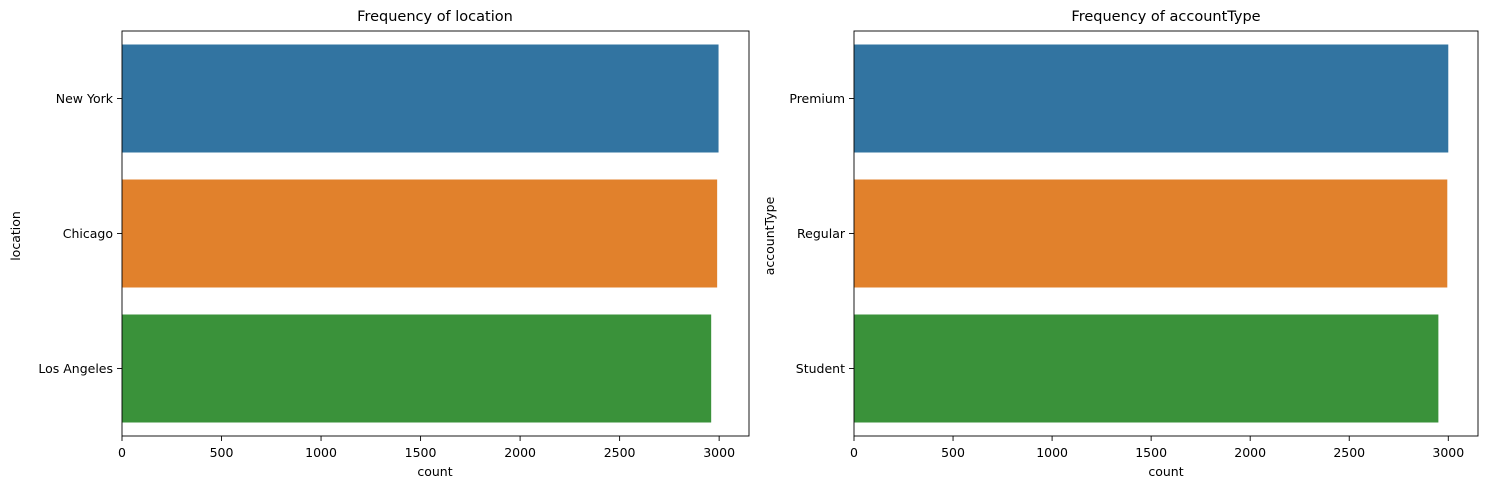 The image size is (1489, 490). What do you see at coordinates (821, 233) in the screenshot?
I see `y-tick-label: Regular` at bounding box center [821, 233].